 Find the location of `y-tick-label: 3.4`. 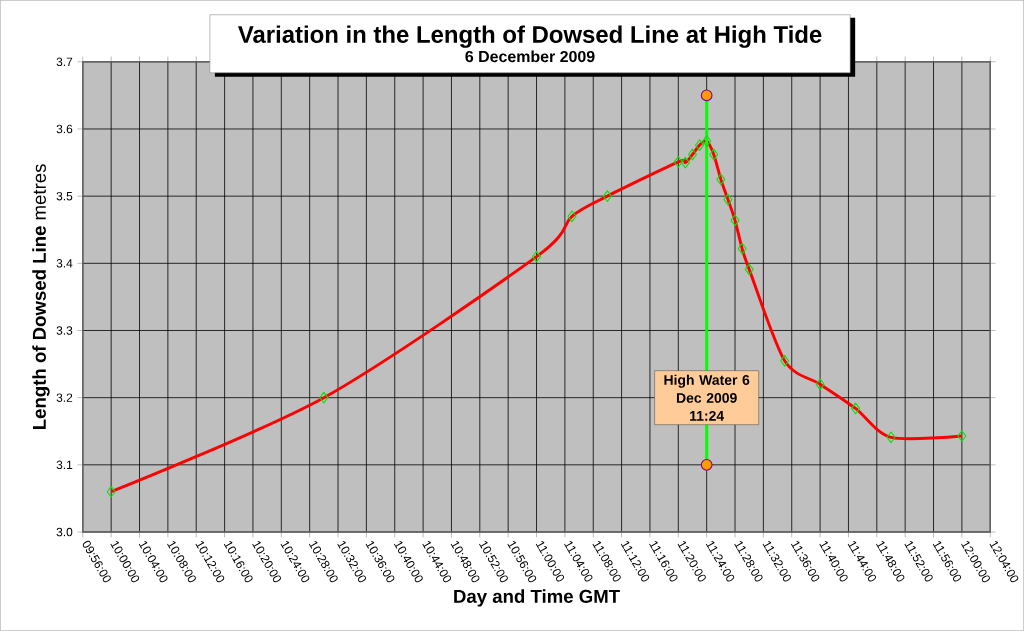

y-tick-label: 3.4 is located at coordinates (64, 263).